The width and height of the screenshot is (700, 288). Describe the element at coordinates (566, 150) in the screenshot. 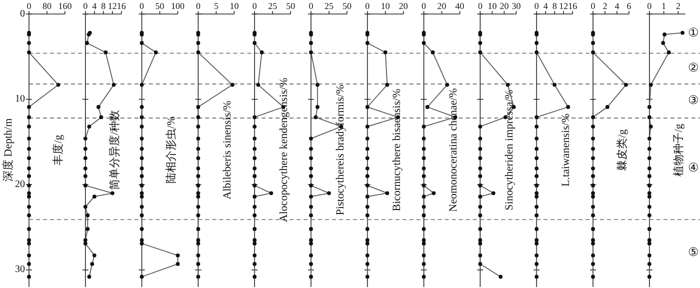

I see `text: L.taiwanensis/%` at that location.